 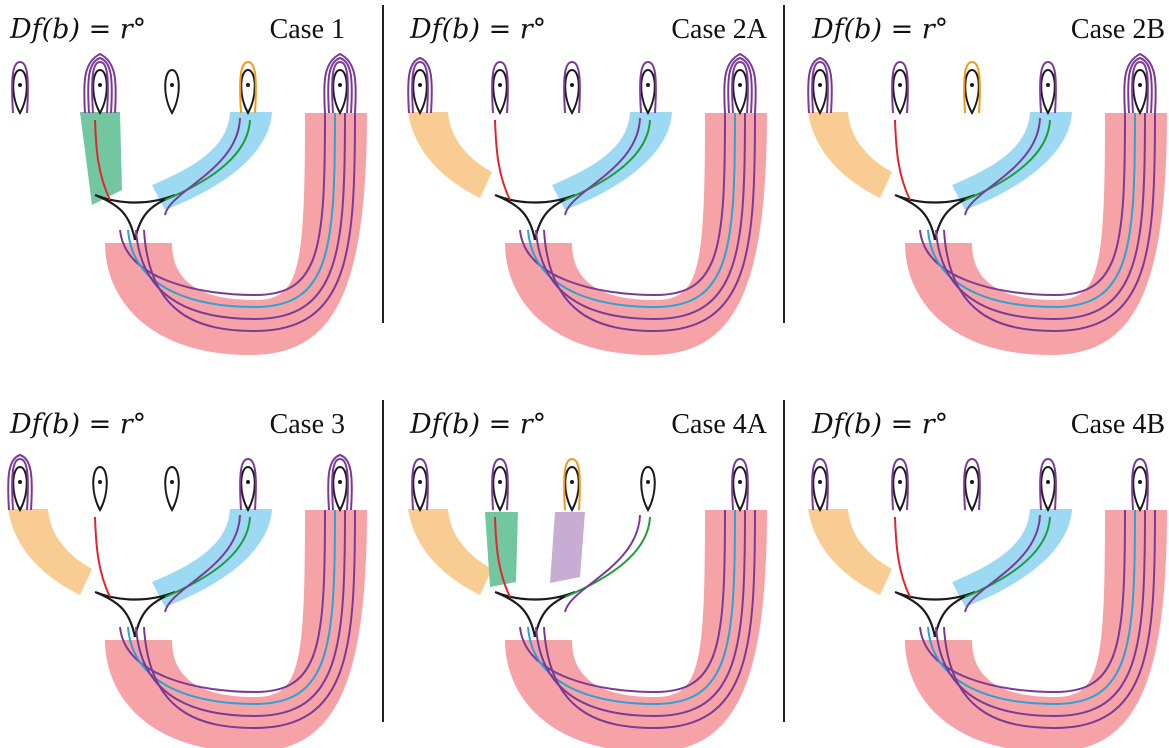 I want to click on case-label: Case 3, so click(x=307, y=424).